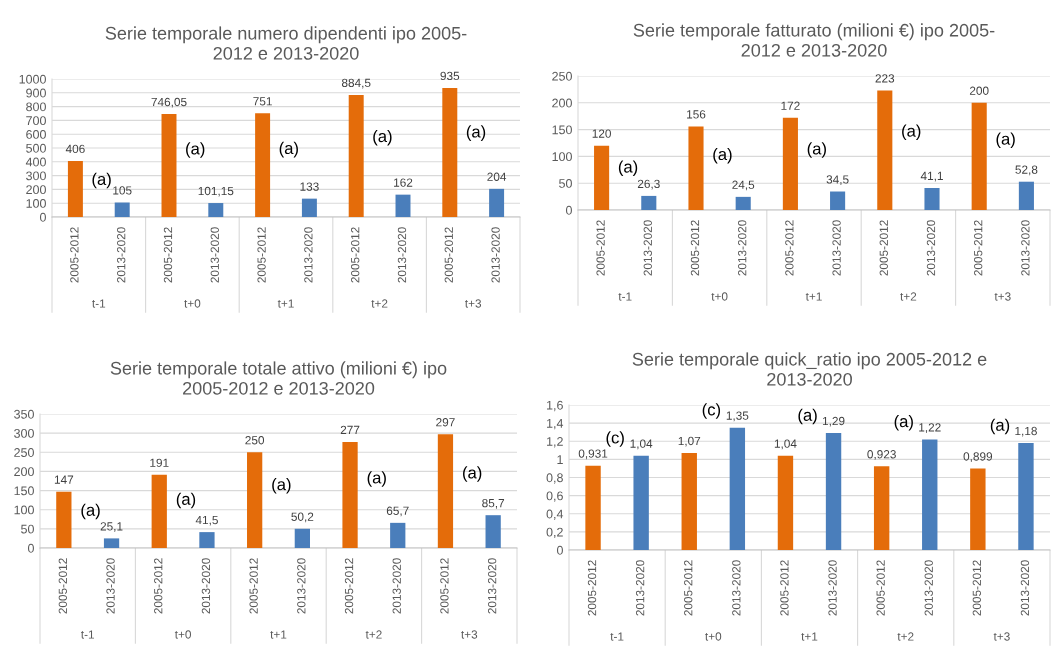 This screenshot has width=1061, height=653. Describe the element at coordinates (497, 176) in the screenshot. I see `data-label: 204` at that location.